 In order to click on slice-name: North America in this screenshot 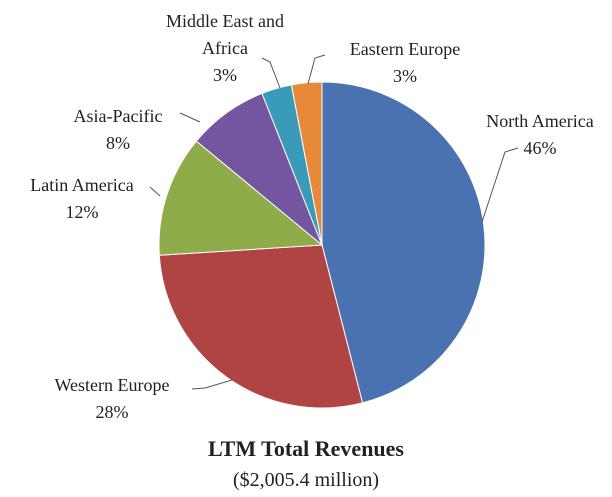, I will do `click(540, 121)`.